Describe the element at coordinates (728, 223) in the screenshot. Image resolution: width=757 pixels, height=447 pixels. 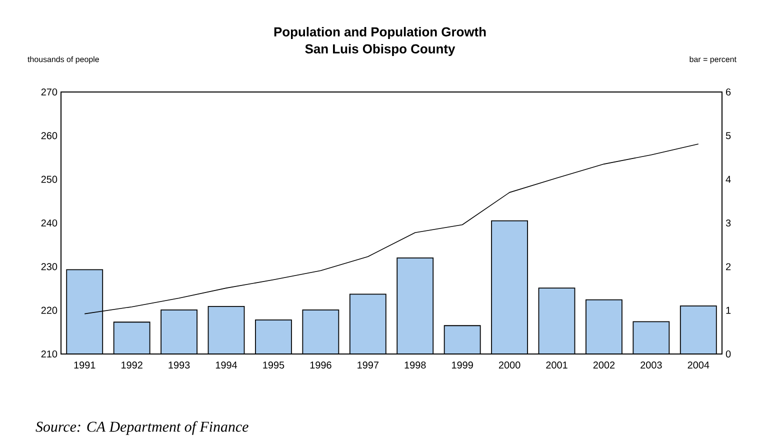
I see `y2-tick-label: 3` at that location.